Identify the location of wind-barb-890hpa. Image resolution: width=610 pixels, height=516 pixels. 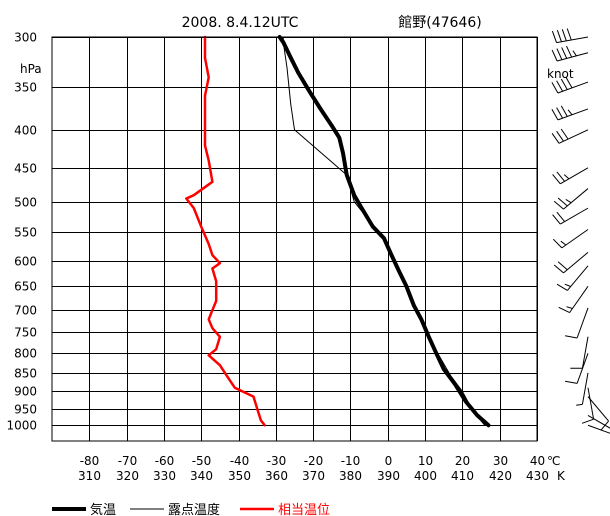
(588, 405).